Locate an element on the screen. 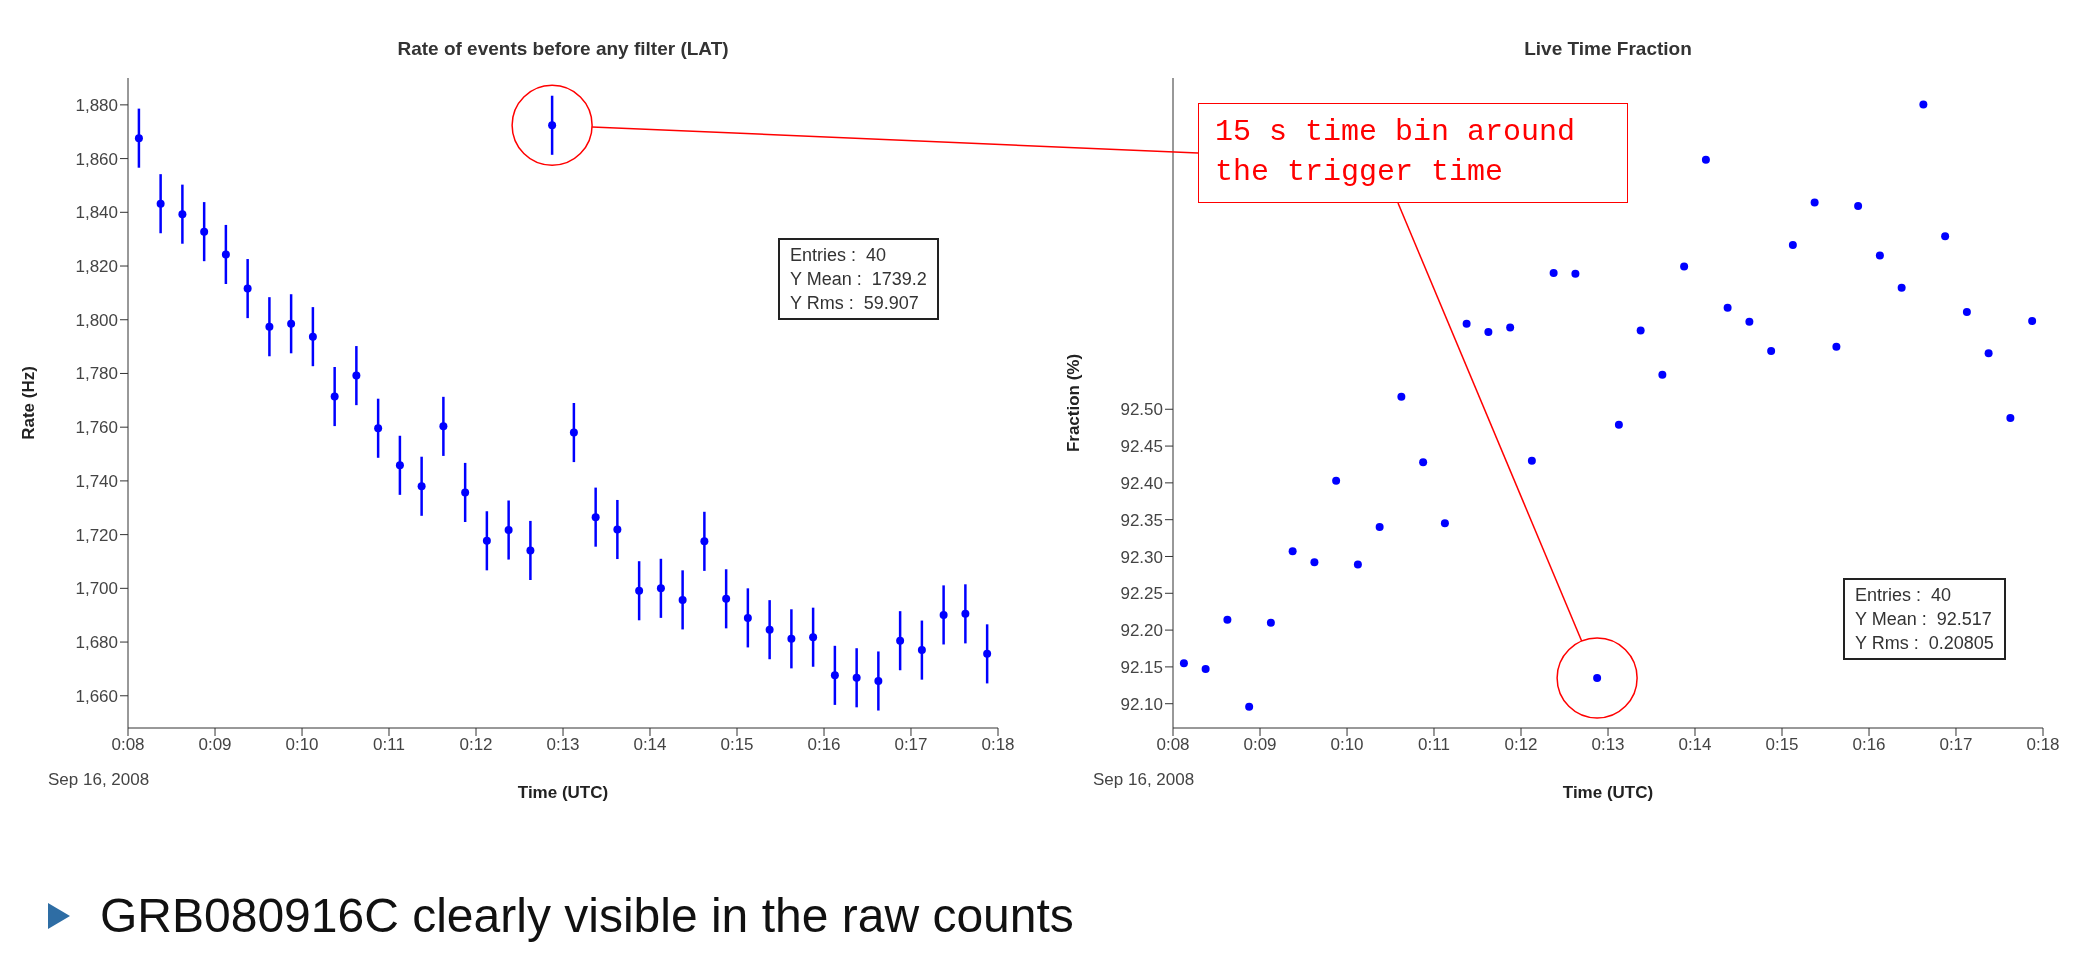  x-tick-label: 0:18 is located at coordinates (2043, 745).